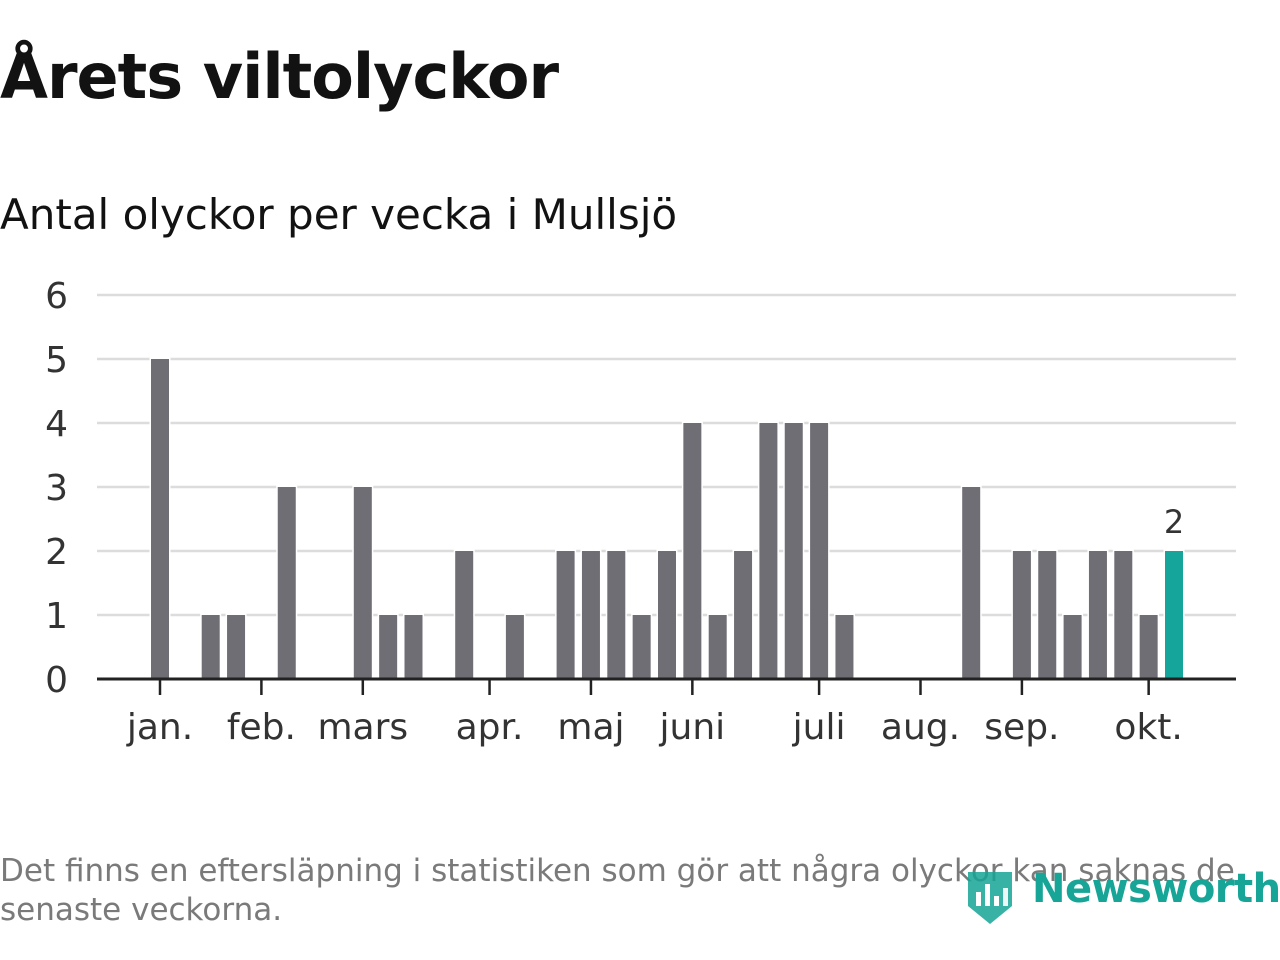 This screenshot has width=1280, height=960. Describe the element at coordinates (56, 616) in the screenshot. I see `y-tick-label: 1` at that location.